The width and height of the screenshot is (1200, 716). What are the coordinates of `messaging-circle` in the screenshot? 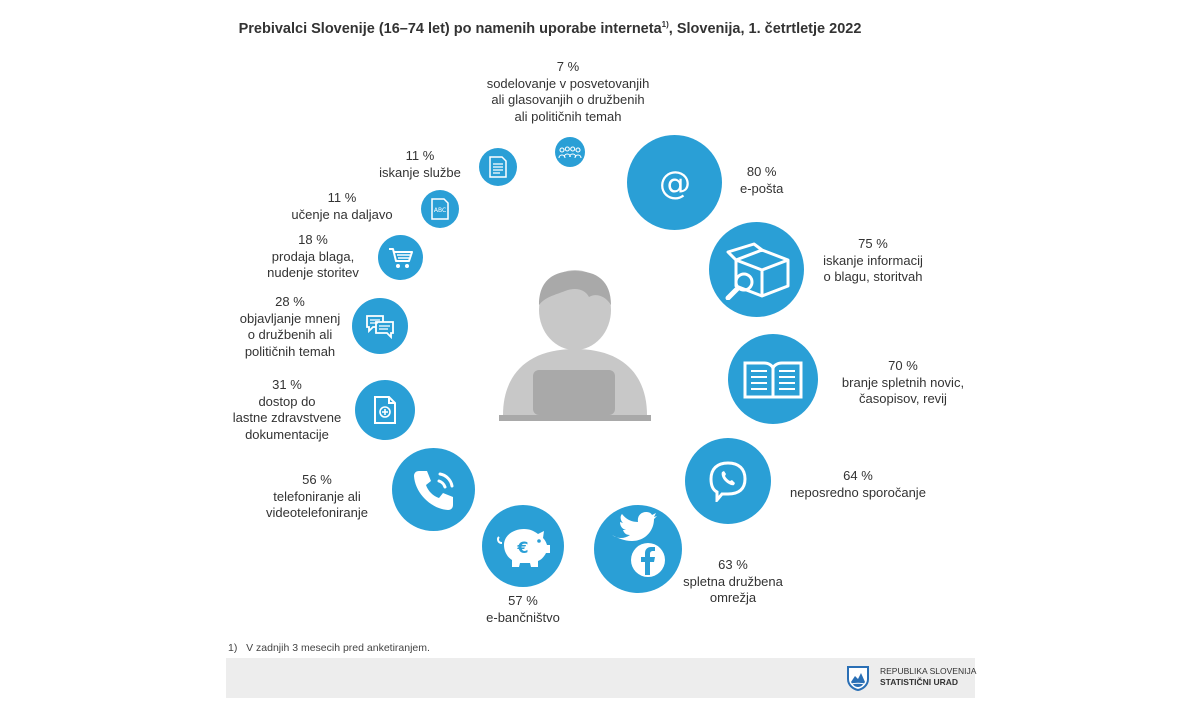 It's located at (728, 481).